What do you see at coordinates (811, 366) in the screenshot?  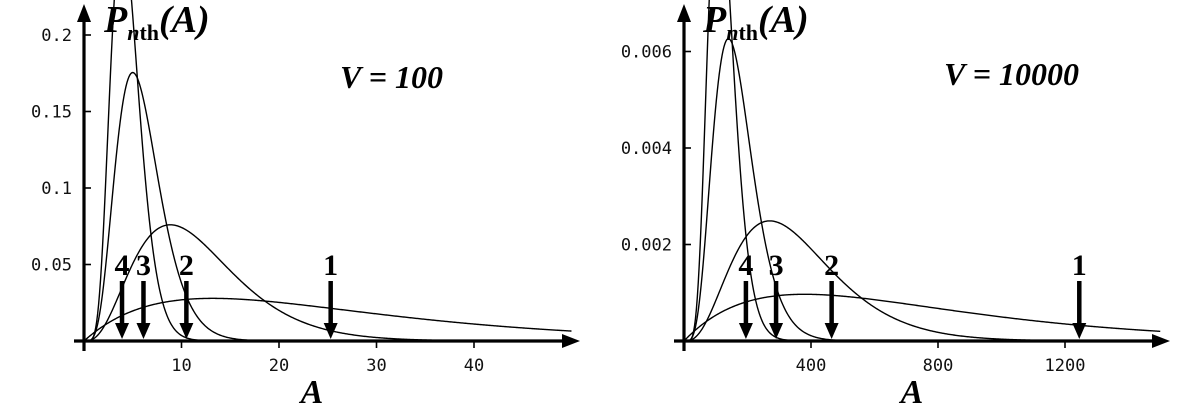 I see `x-tick-label: 400` at bounding box center [811, 366].